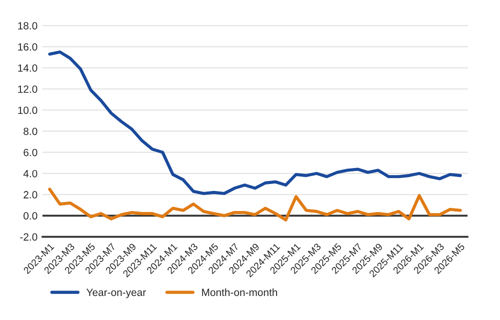  I want to click on y-tick-label: 4.0, so click(30, 174).